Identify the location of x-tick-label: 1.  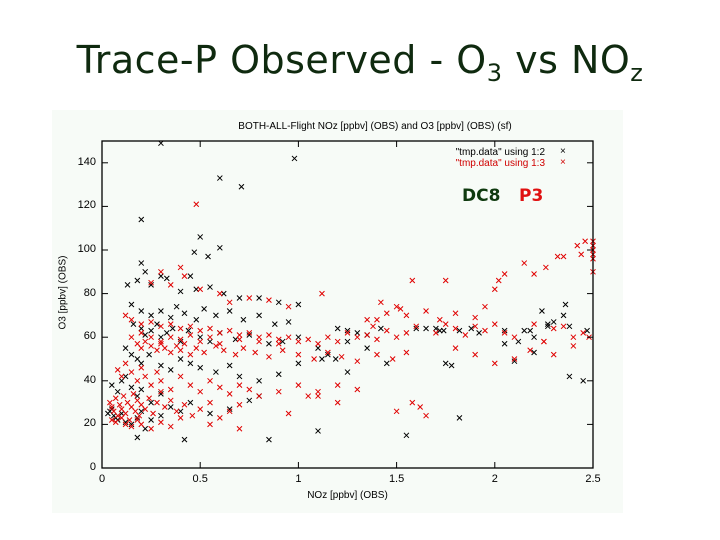
(298, 479).